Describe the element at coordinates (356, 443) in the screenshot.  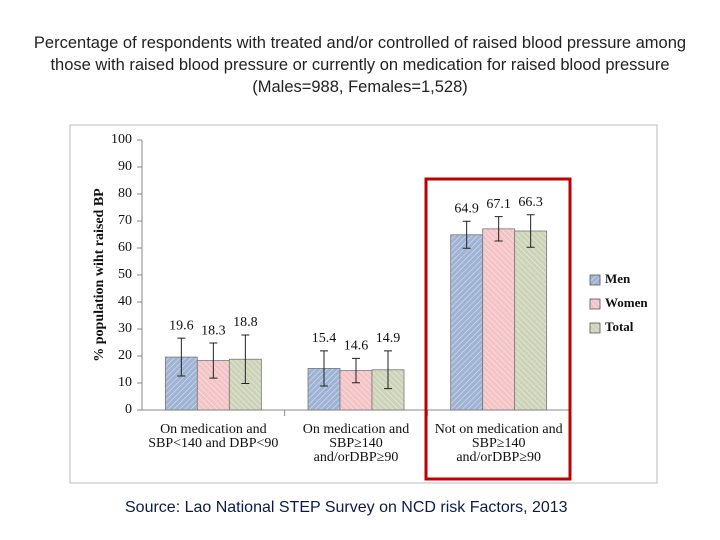
I see `x-tick-label: On medication and SBP≥140 and/orDBP≥90` at that location.